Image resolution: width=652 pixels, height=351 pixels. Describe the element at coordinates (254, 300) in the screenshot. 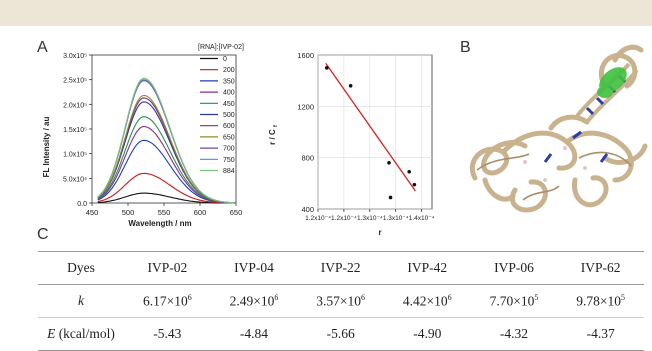

I see `k-value: 2.49×10⁶` at that location.